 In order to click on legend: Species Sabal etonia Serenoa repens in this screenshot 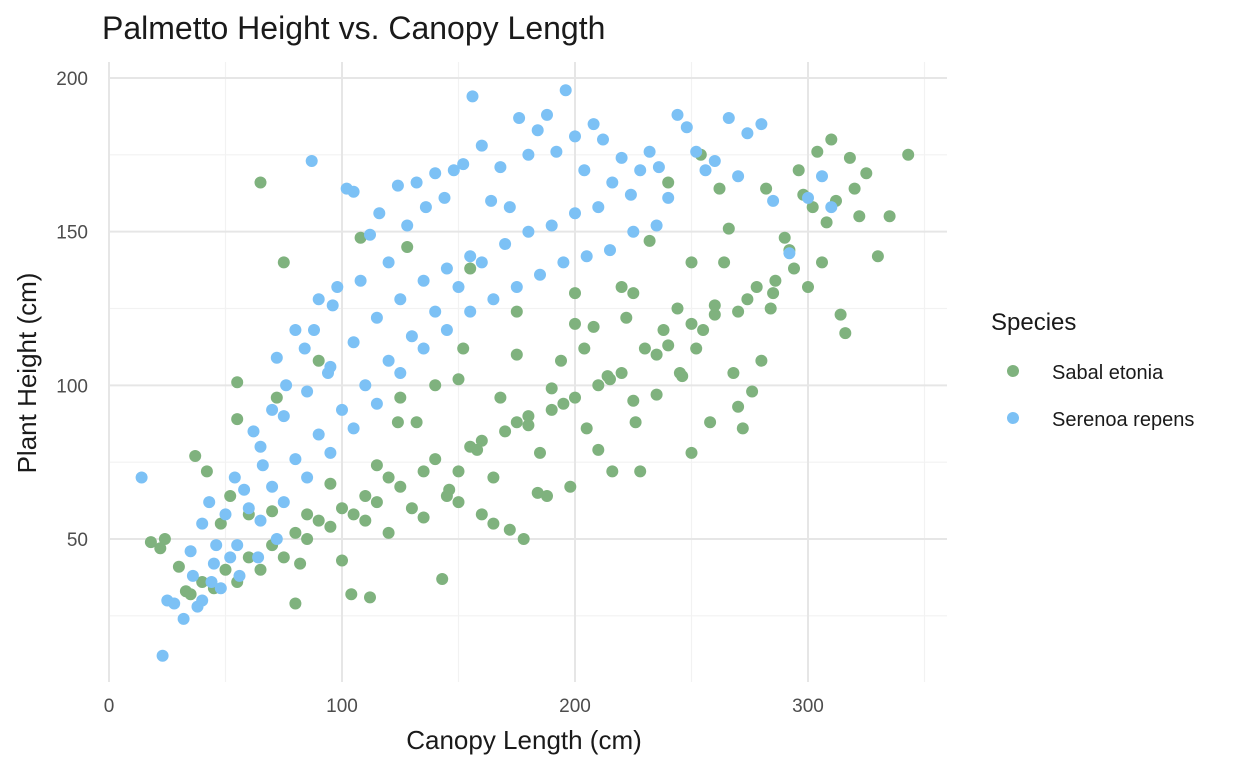, I will do `click(1092, 370)`.